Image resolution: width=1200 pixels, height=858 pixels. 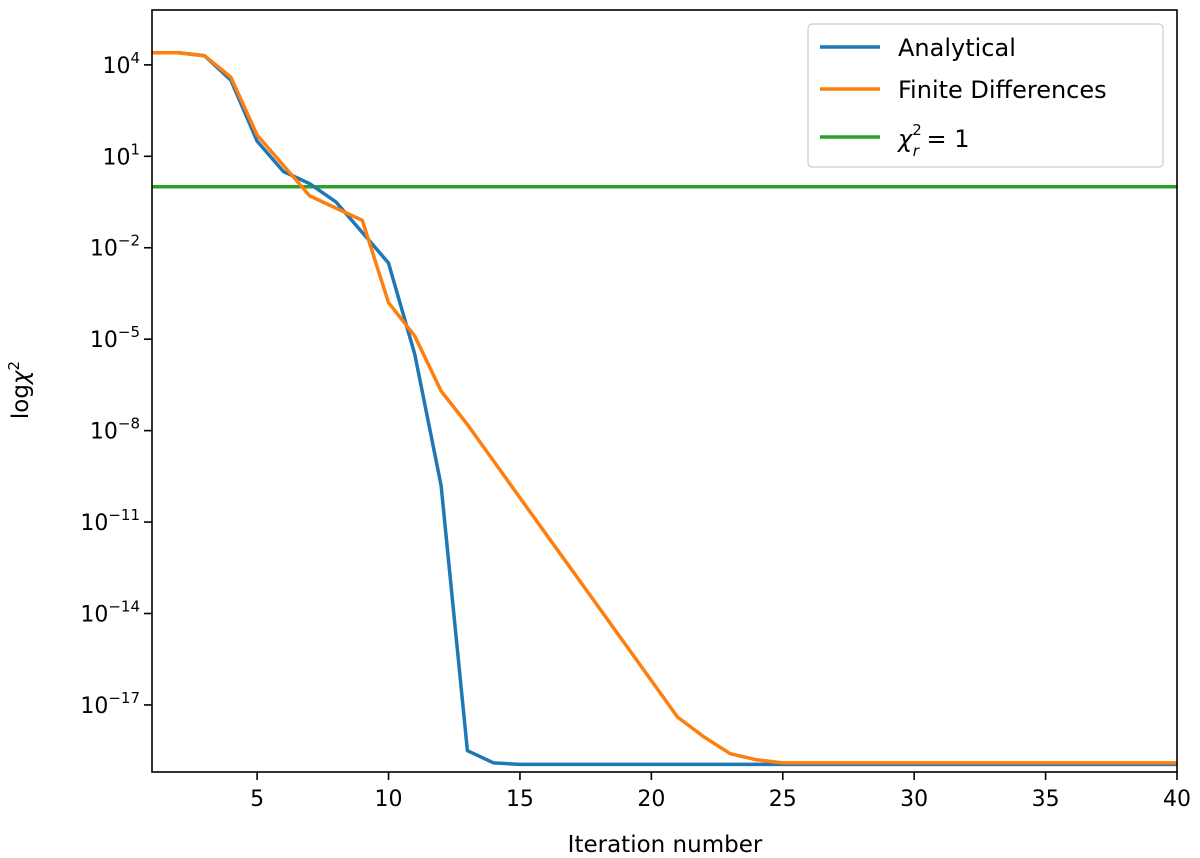 What do you see at coordinates (1177, 799) in the screenshot?
I see `x-tick-label: 40` at bounding box center [1177, 799].